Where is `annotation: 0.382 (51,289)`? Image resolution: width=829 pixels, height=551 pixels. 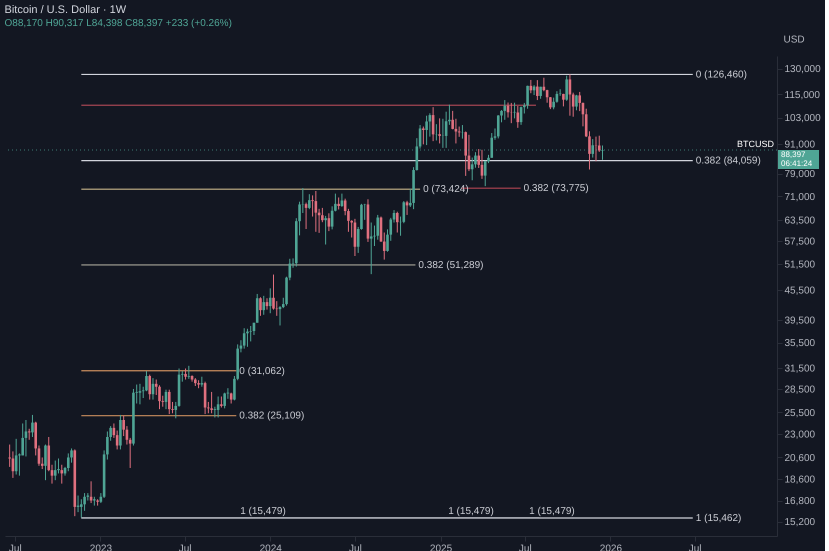
annotation: 0.382 (51,289) is located at coordinates (451, 265).